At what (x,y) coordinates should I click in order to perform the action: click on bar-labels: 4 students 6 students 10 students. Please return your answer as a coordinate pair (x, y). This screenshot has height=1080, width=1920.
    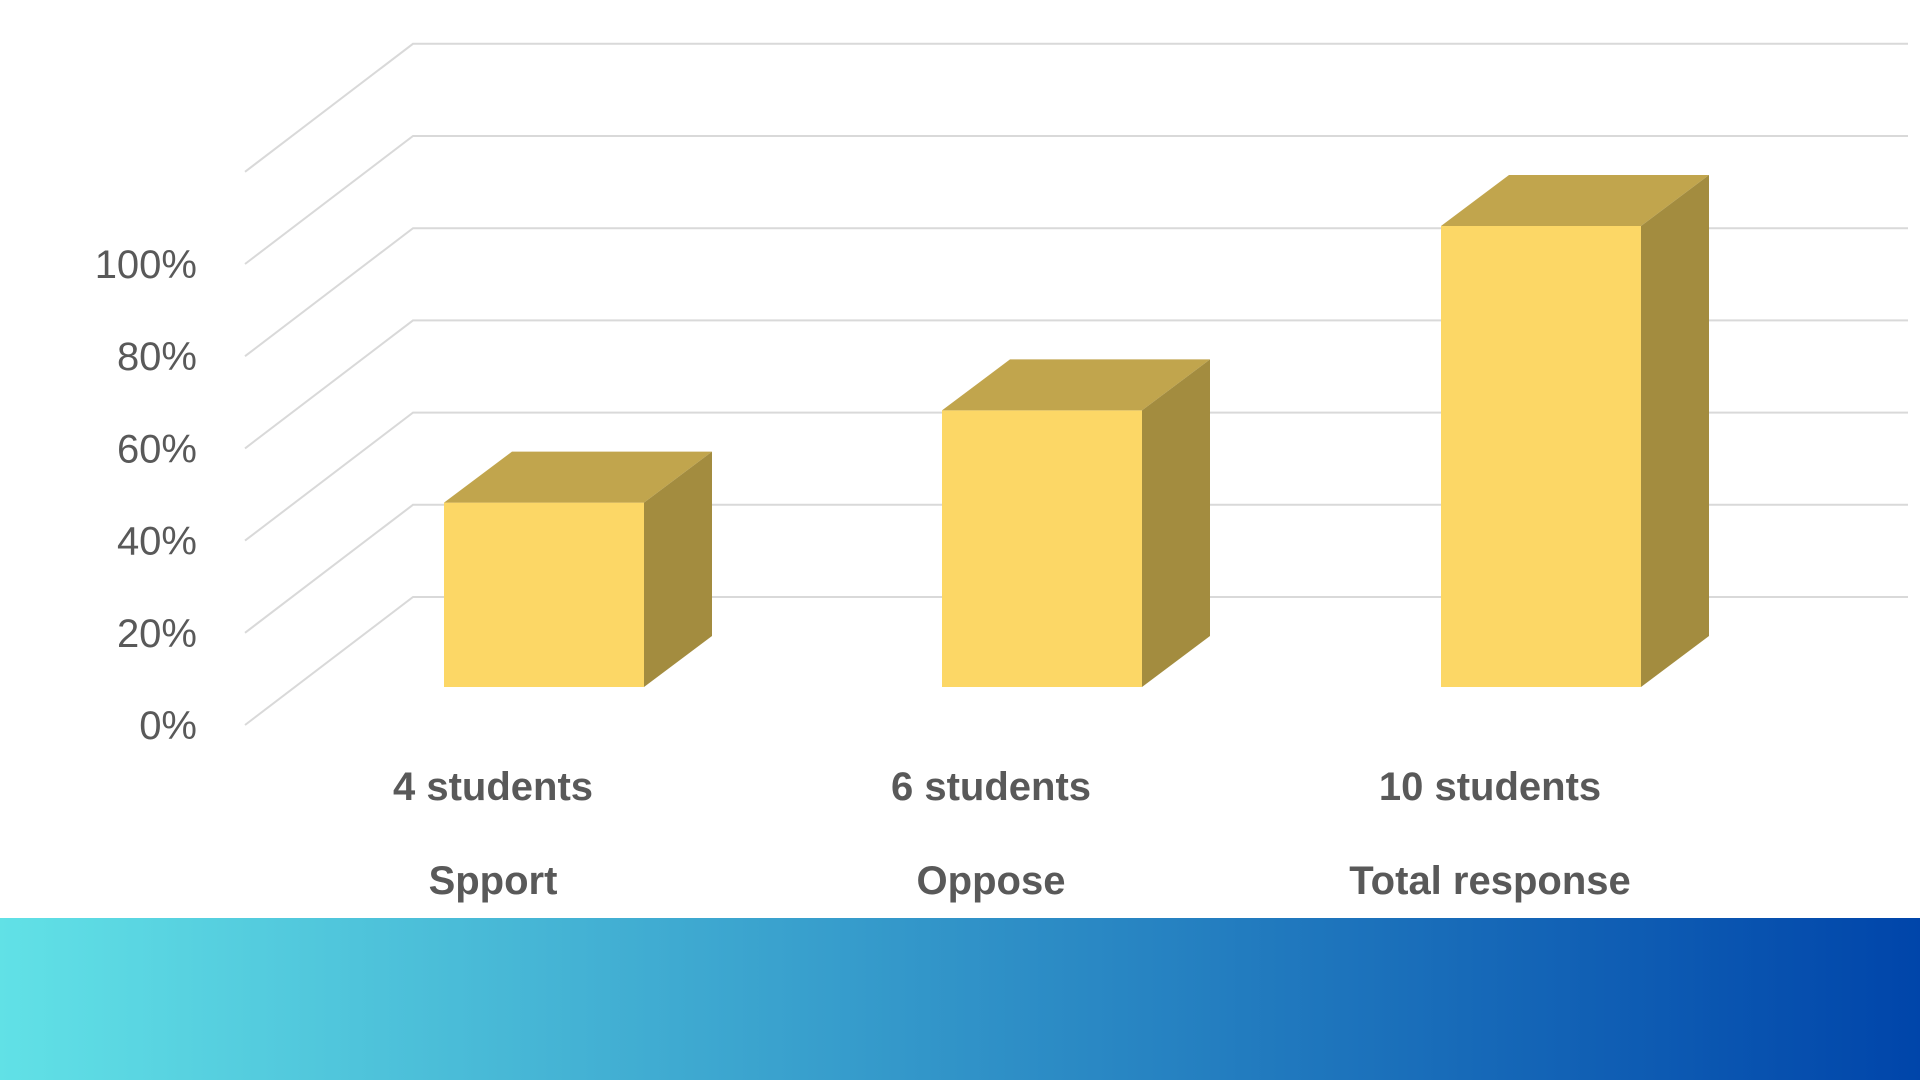
    Looking at the image, I should click on (997, 787).